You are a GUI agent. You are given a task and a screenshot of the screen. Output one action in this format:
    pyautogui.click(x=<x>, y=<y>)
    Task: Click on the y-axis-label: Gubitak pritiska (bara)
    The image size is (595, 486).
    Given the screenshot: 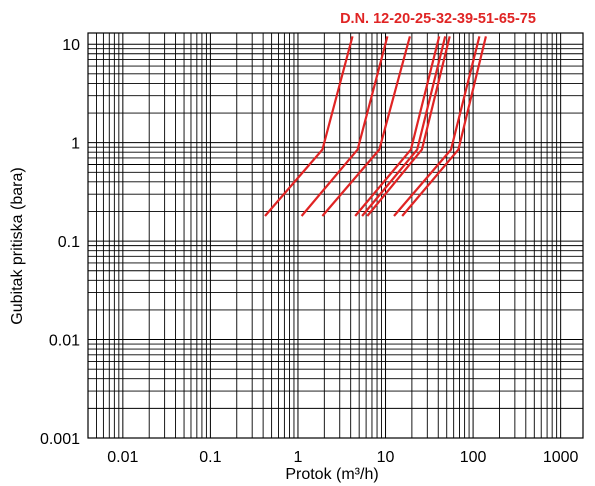 What is the action you would take?
    pyautogui.click(x=17, y=245)
    